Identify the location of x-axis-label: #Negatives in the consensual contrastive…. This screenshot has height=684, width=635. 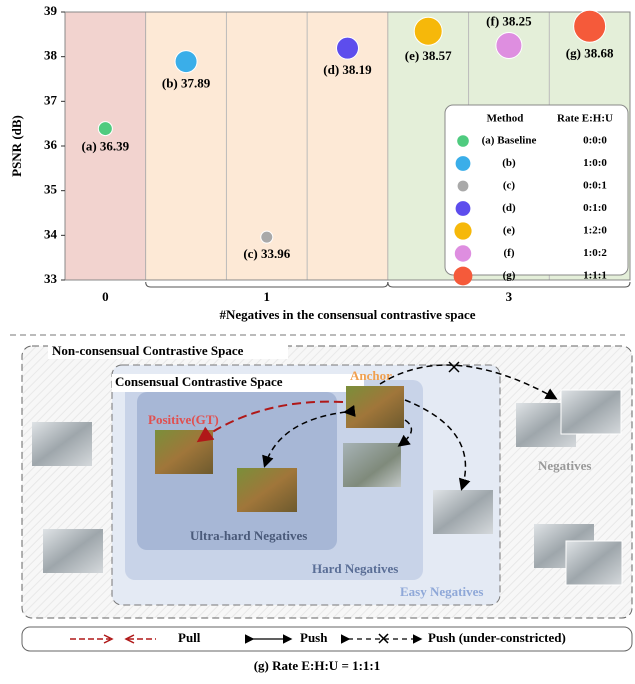
(347, 314).